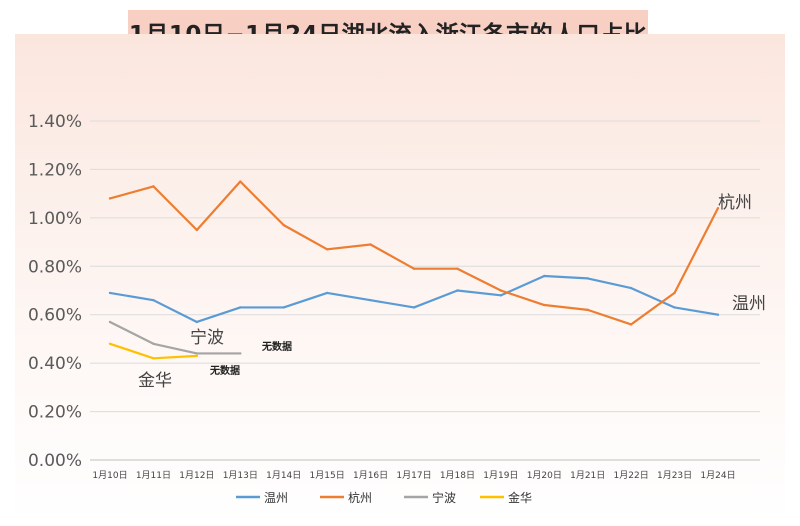  I want to click on y-tick-label: 0.40%, so click(55, 364).